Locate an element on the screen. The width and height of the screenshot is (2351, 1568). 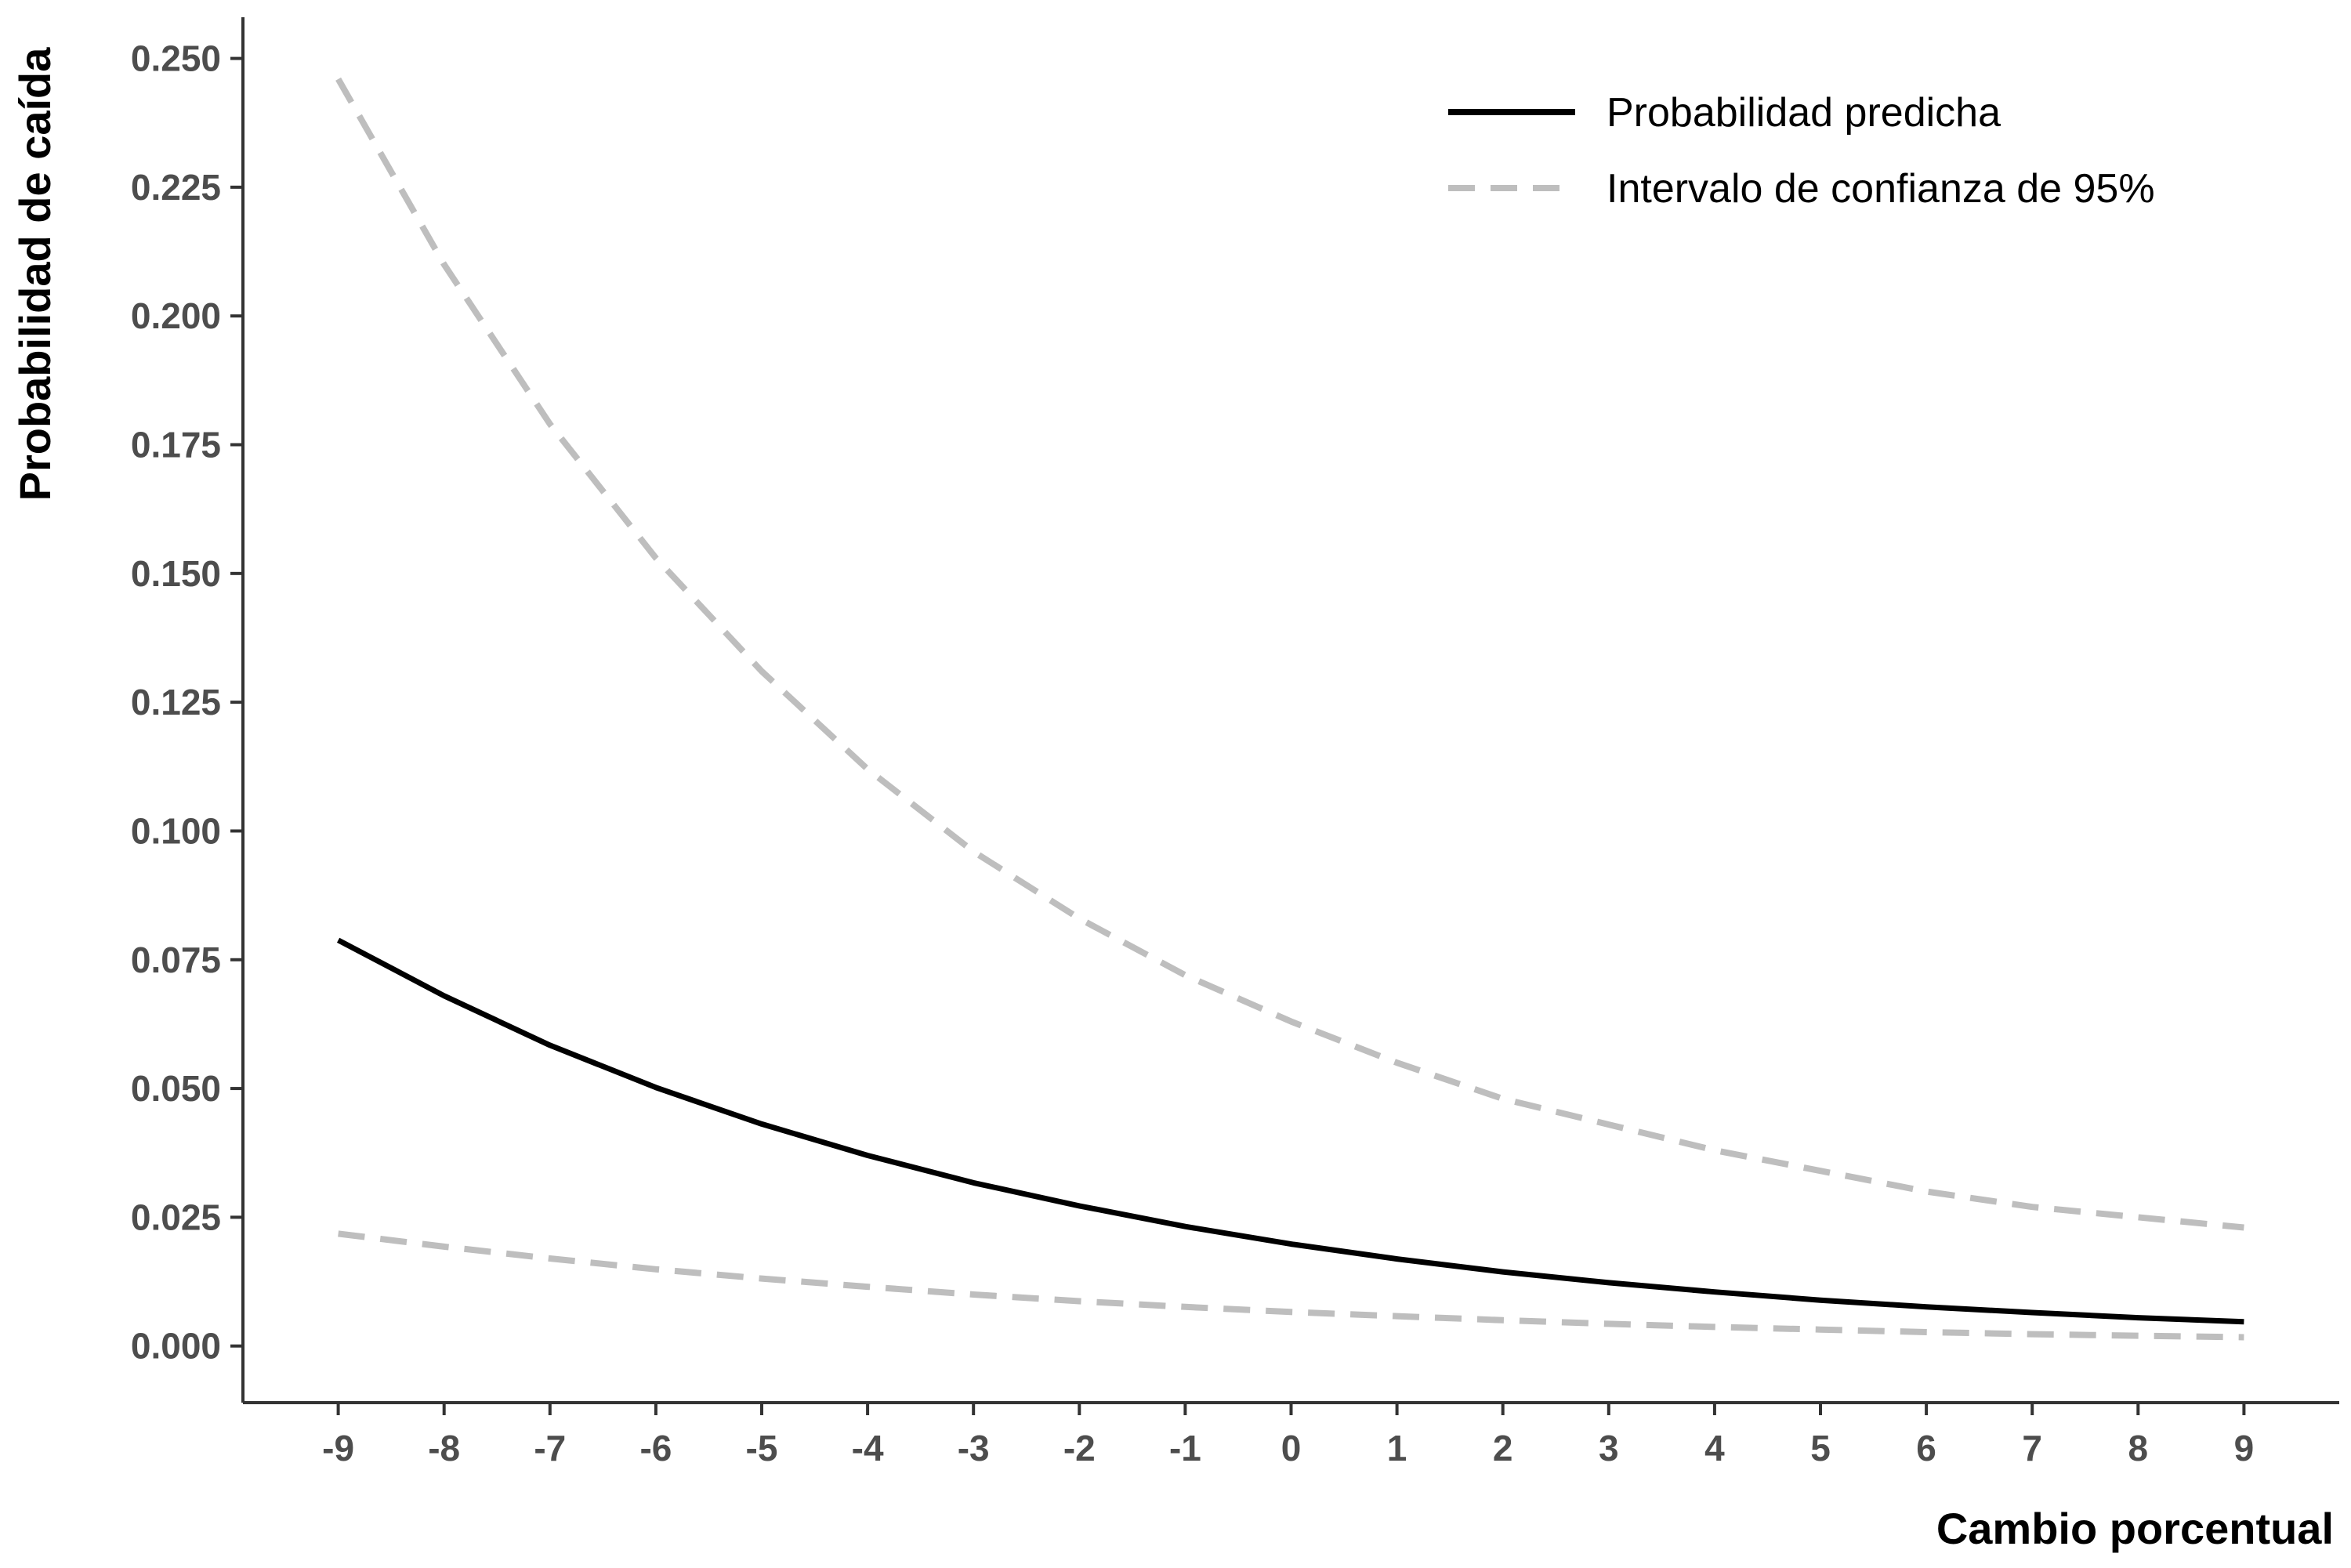
x-tick-label: 1 is located at coordinates (1397, 1448).